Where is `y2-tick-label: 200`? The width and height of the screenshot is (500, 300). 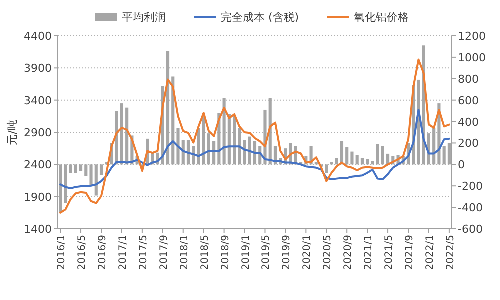 y2-tick-label: 200 is located at coordinates (468, 143).